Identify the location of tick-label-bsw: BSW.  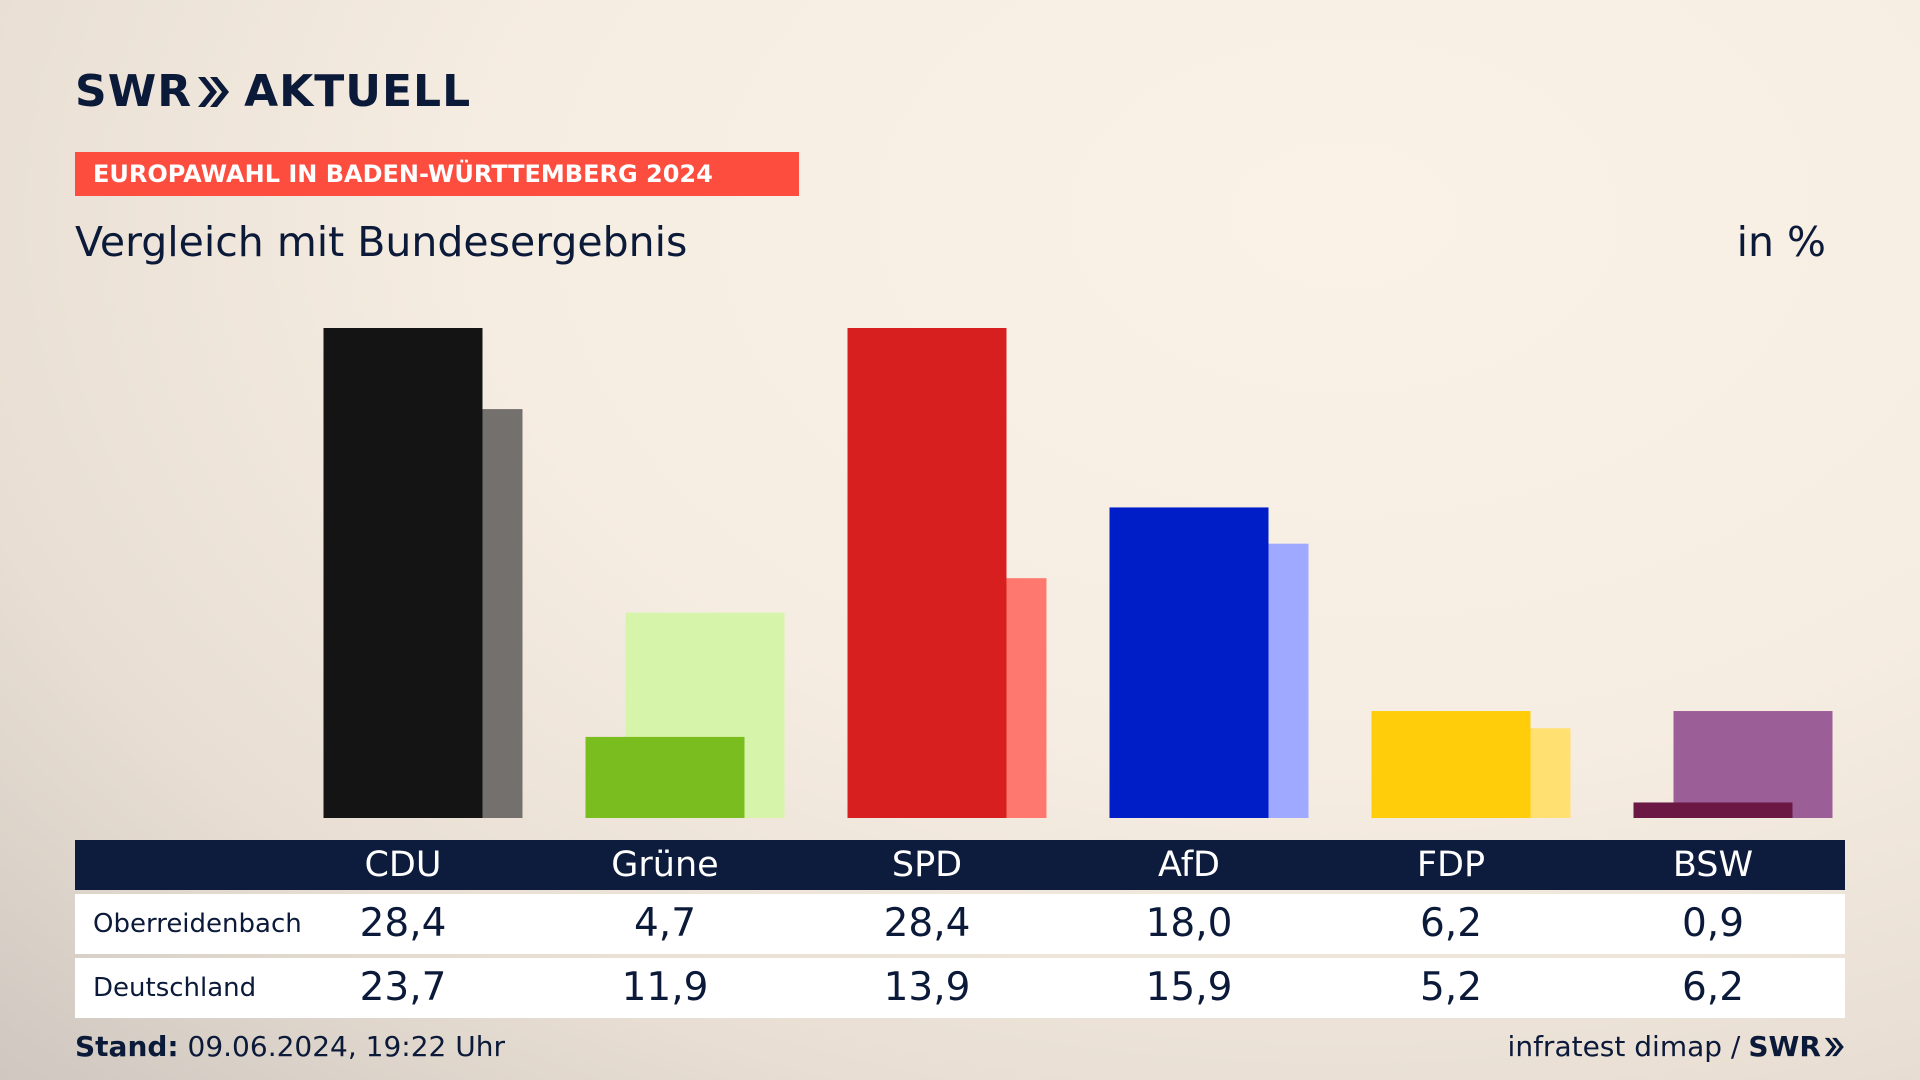
(1713, 865).